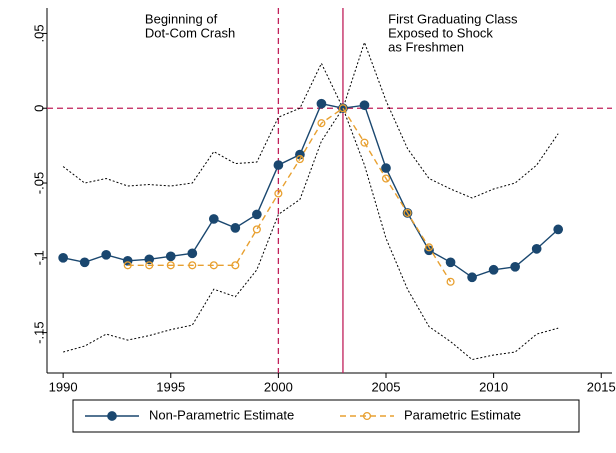  What do you see at coordinates (38, 33) in the screenshot?
I see `y-tick-label: .05` at bounding box center [38, 33].